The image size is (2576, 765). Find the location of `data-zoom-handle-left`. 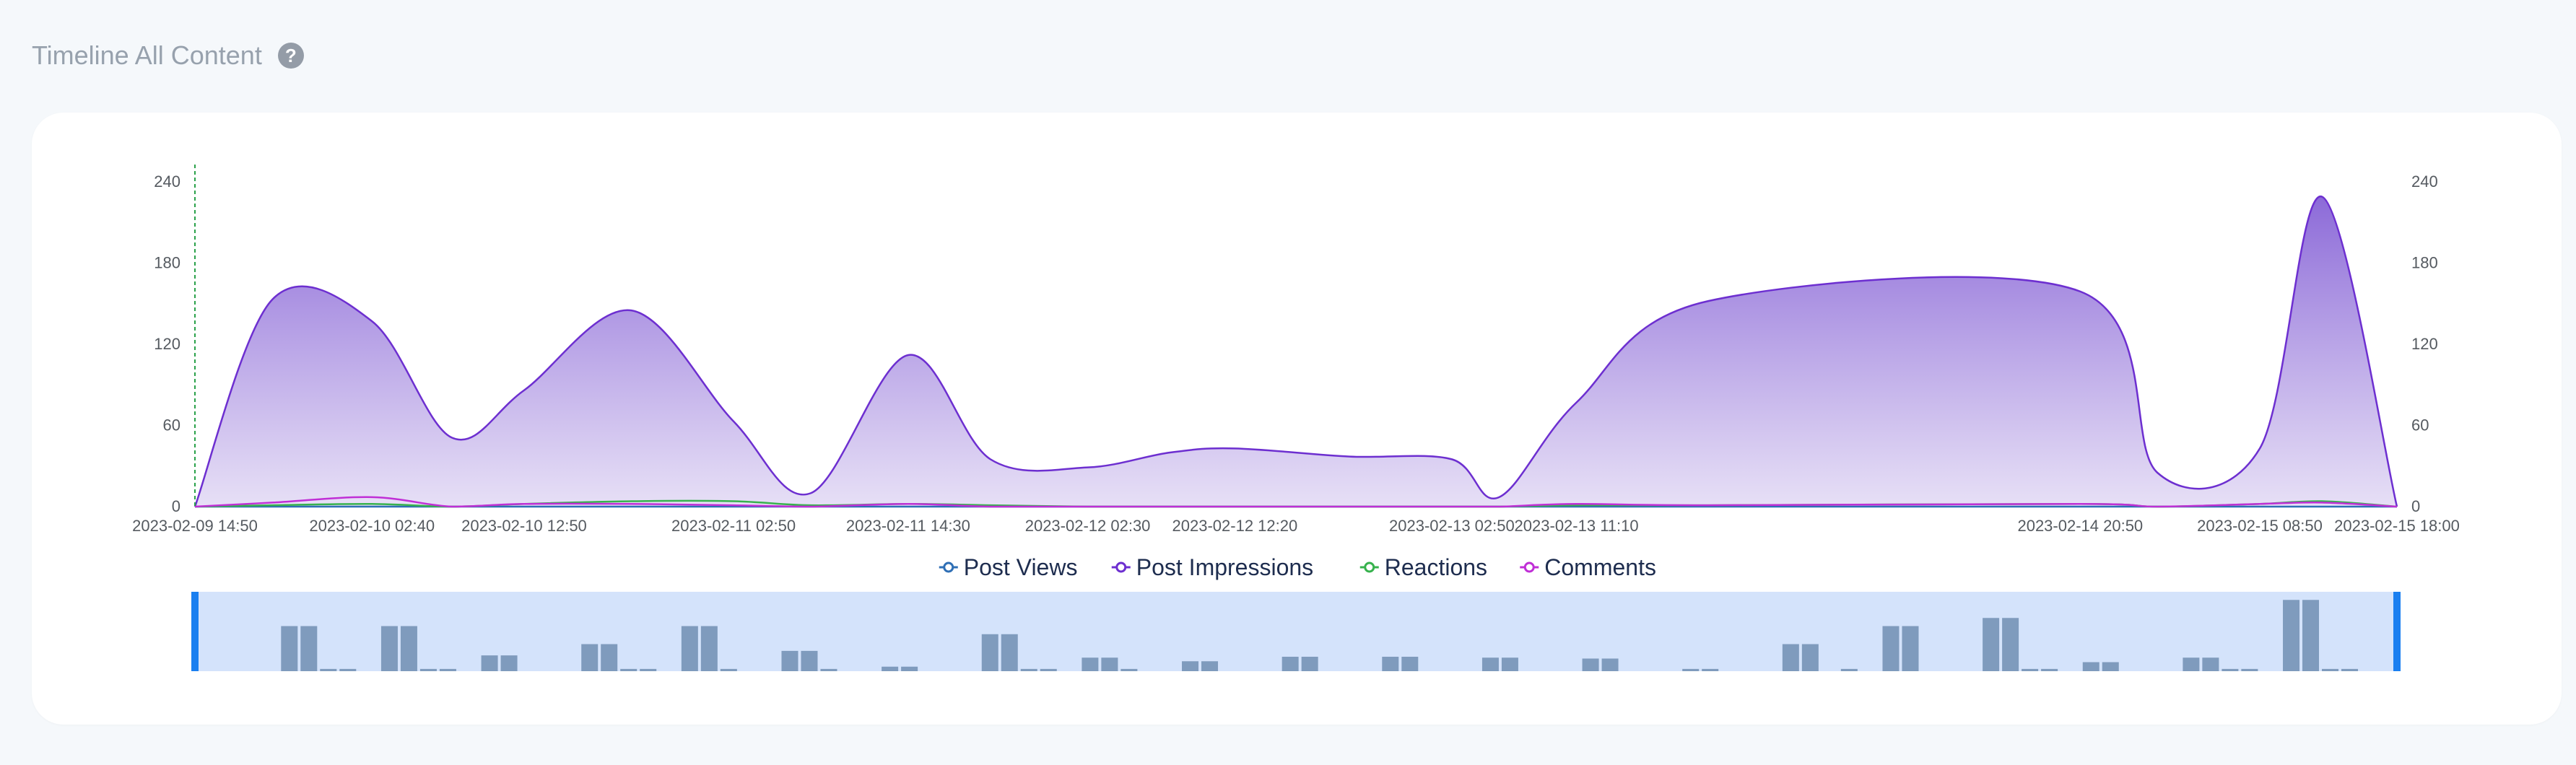

data-zoom-handle-left is located at coordinates (195, 631).